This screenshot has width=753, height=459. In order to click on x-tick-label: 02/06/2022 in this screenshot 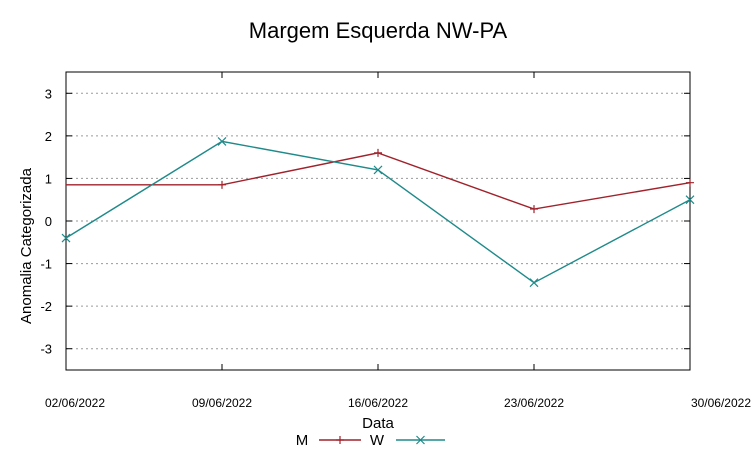, I will do `click(75, 403)`.